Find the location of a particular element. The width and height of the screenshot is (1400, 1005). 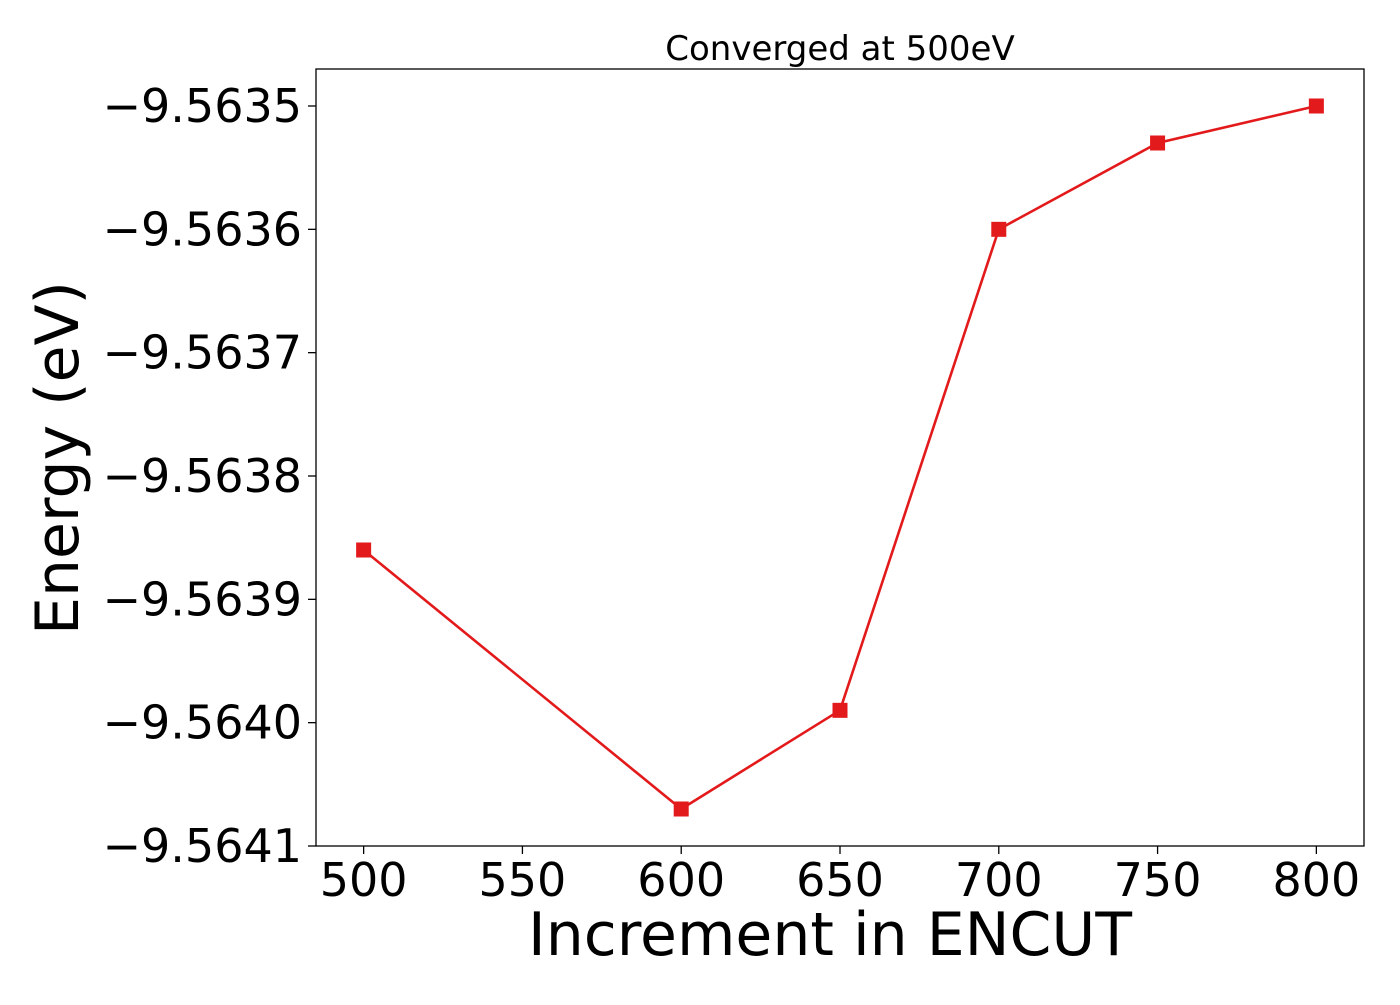

x-tick-label: 650 is located at coordinates (840, 880).